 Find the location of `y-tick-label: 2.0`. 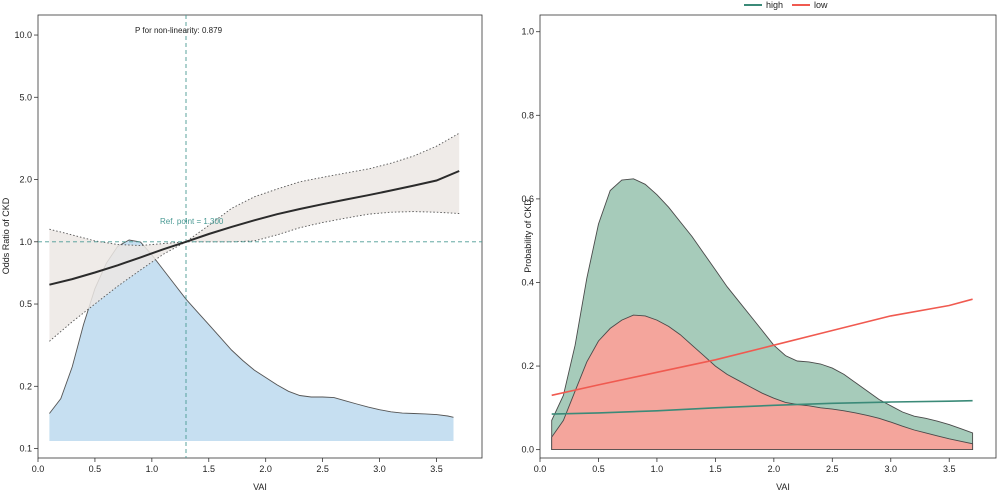

y-tick-label: 2.0 is located at coordinates (25, 180).